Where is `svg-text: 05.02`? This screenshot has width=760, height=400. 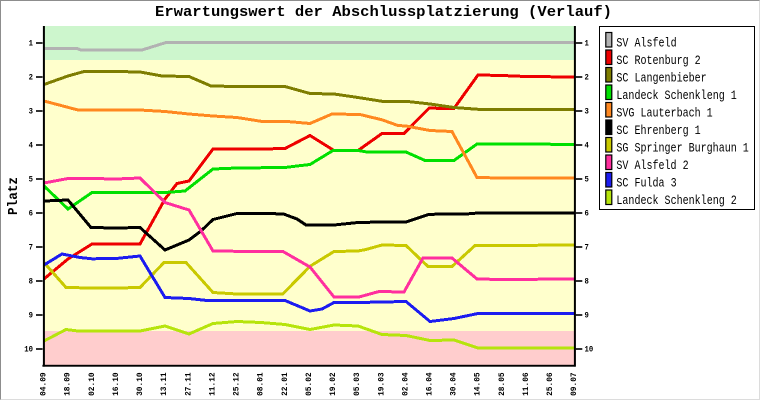
svg-text: 05.02 is located at coordinates (309, 384).